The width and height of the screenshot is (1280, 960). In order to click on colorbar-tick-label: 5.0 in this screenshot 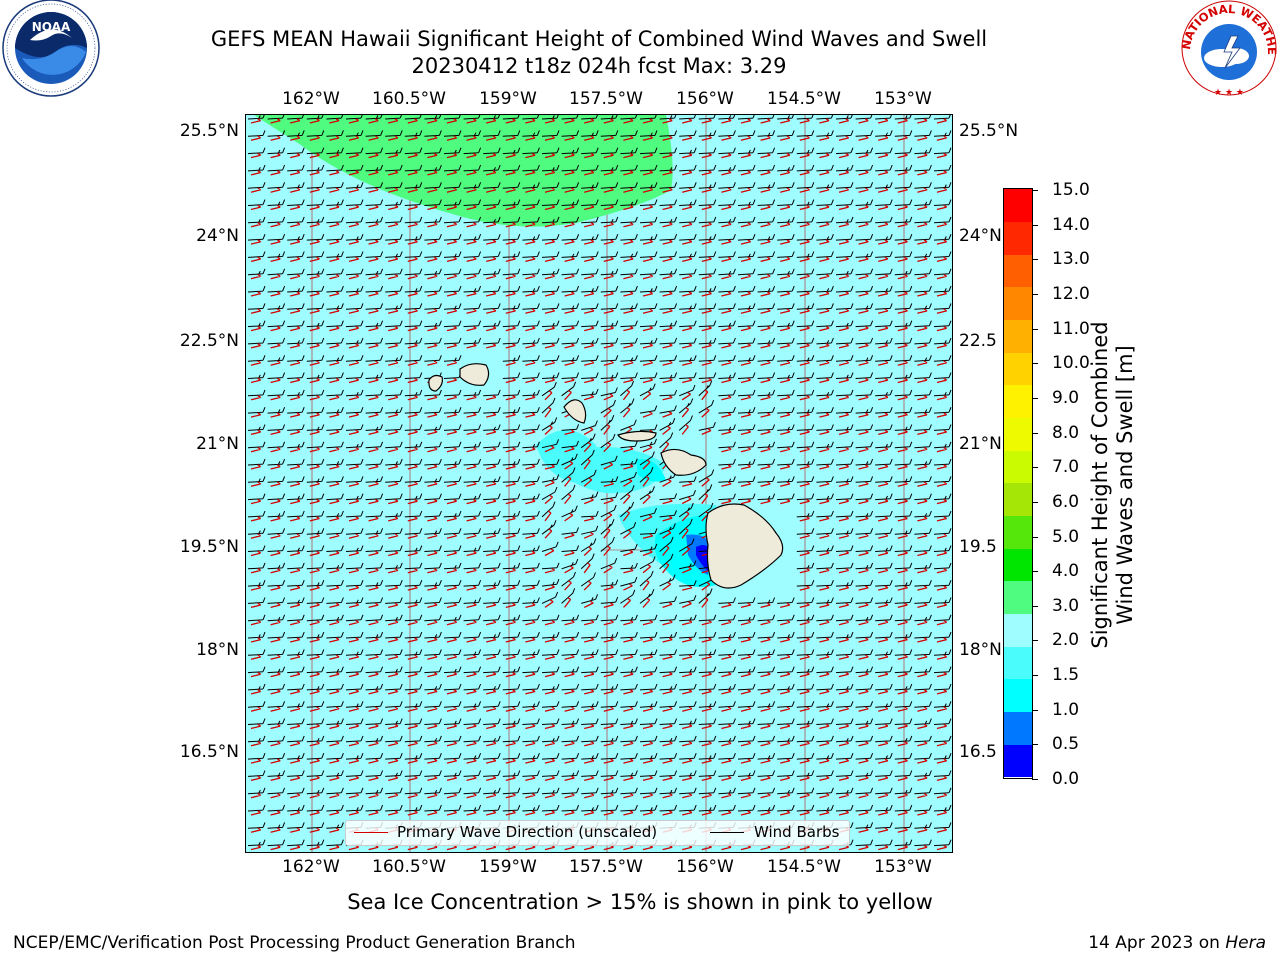, I will do `click(1066, 536)`.